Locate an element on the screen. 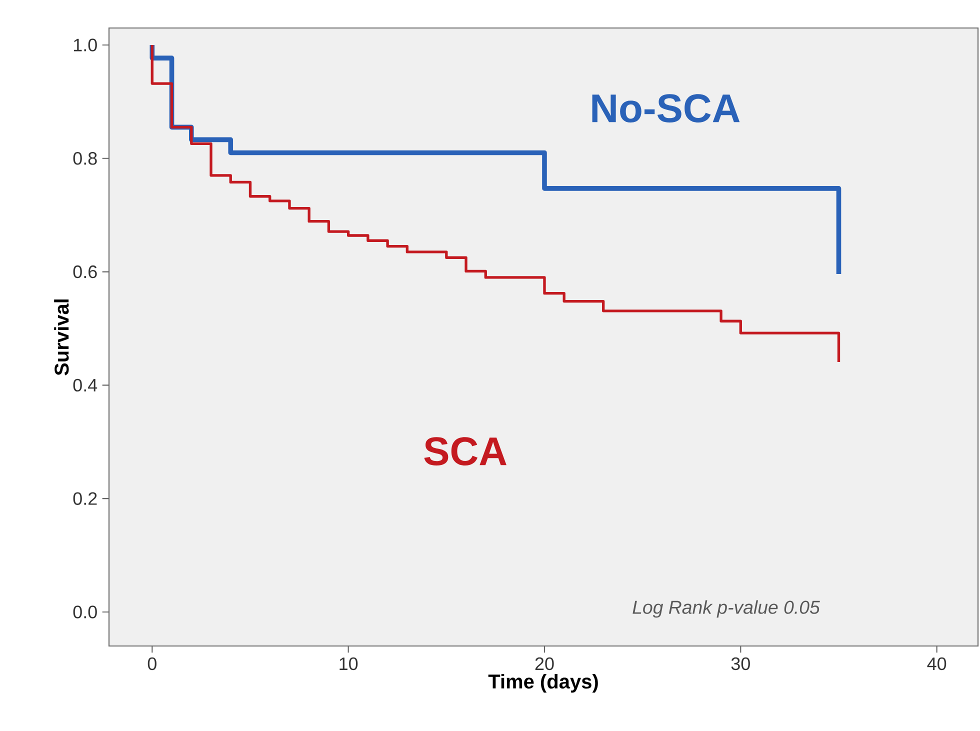  y-tick-label: 1.0 is located at coordinates (85, 45).